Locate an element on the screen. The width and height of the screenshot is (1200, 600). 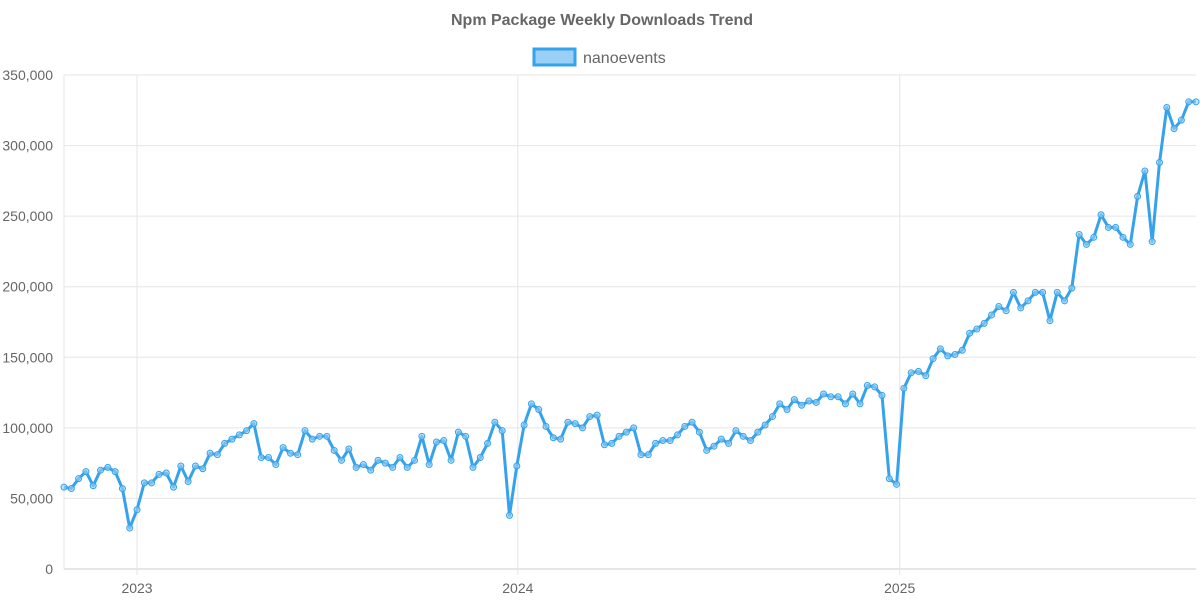
y-tick-label: 350,000 is located at coordinates (27, 75).